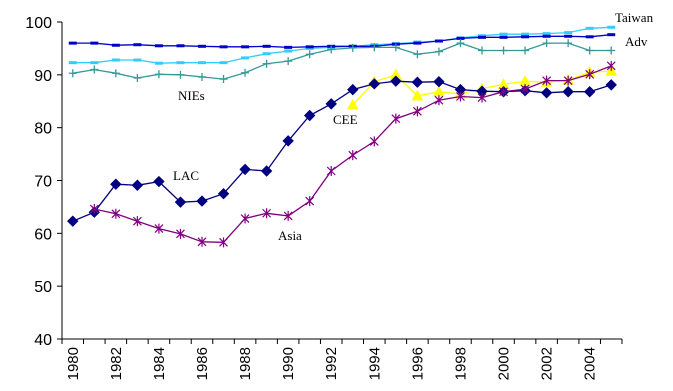  I want to click on y-tick-label: 80, so click(43, 129).